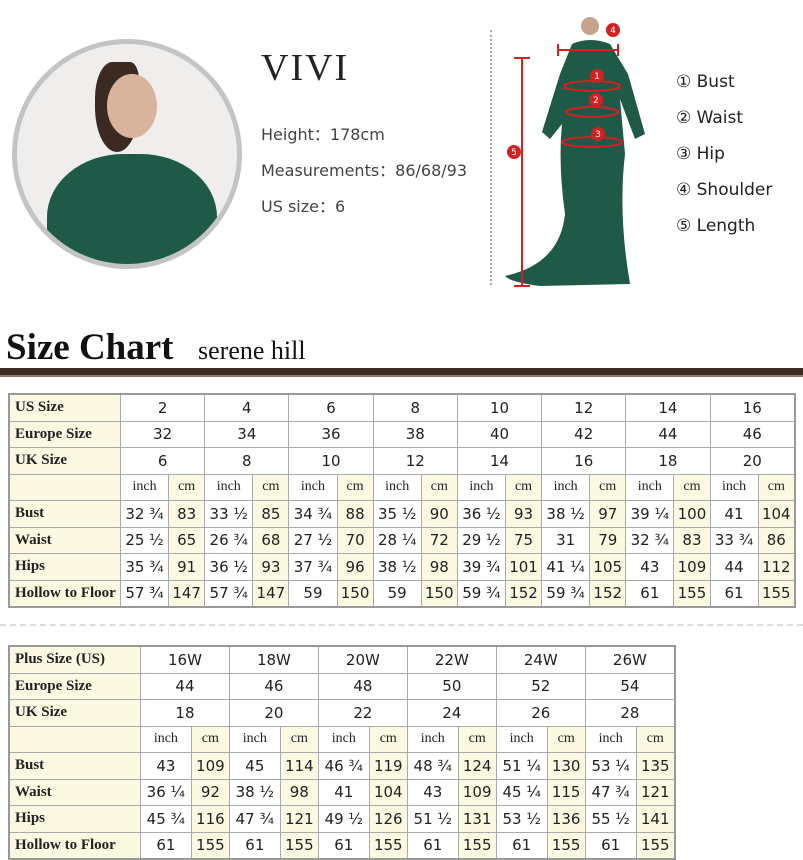 This screenshot has width=803, height=860. What do you see at coordinates (584, 461) in the screenshot?
I see `size-cell: 16` at bounding box center [584, 461].